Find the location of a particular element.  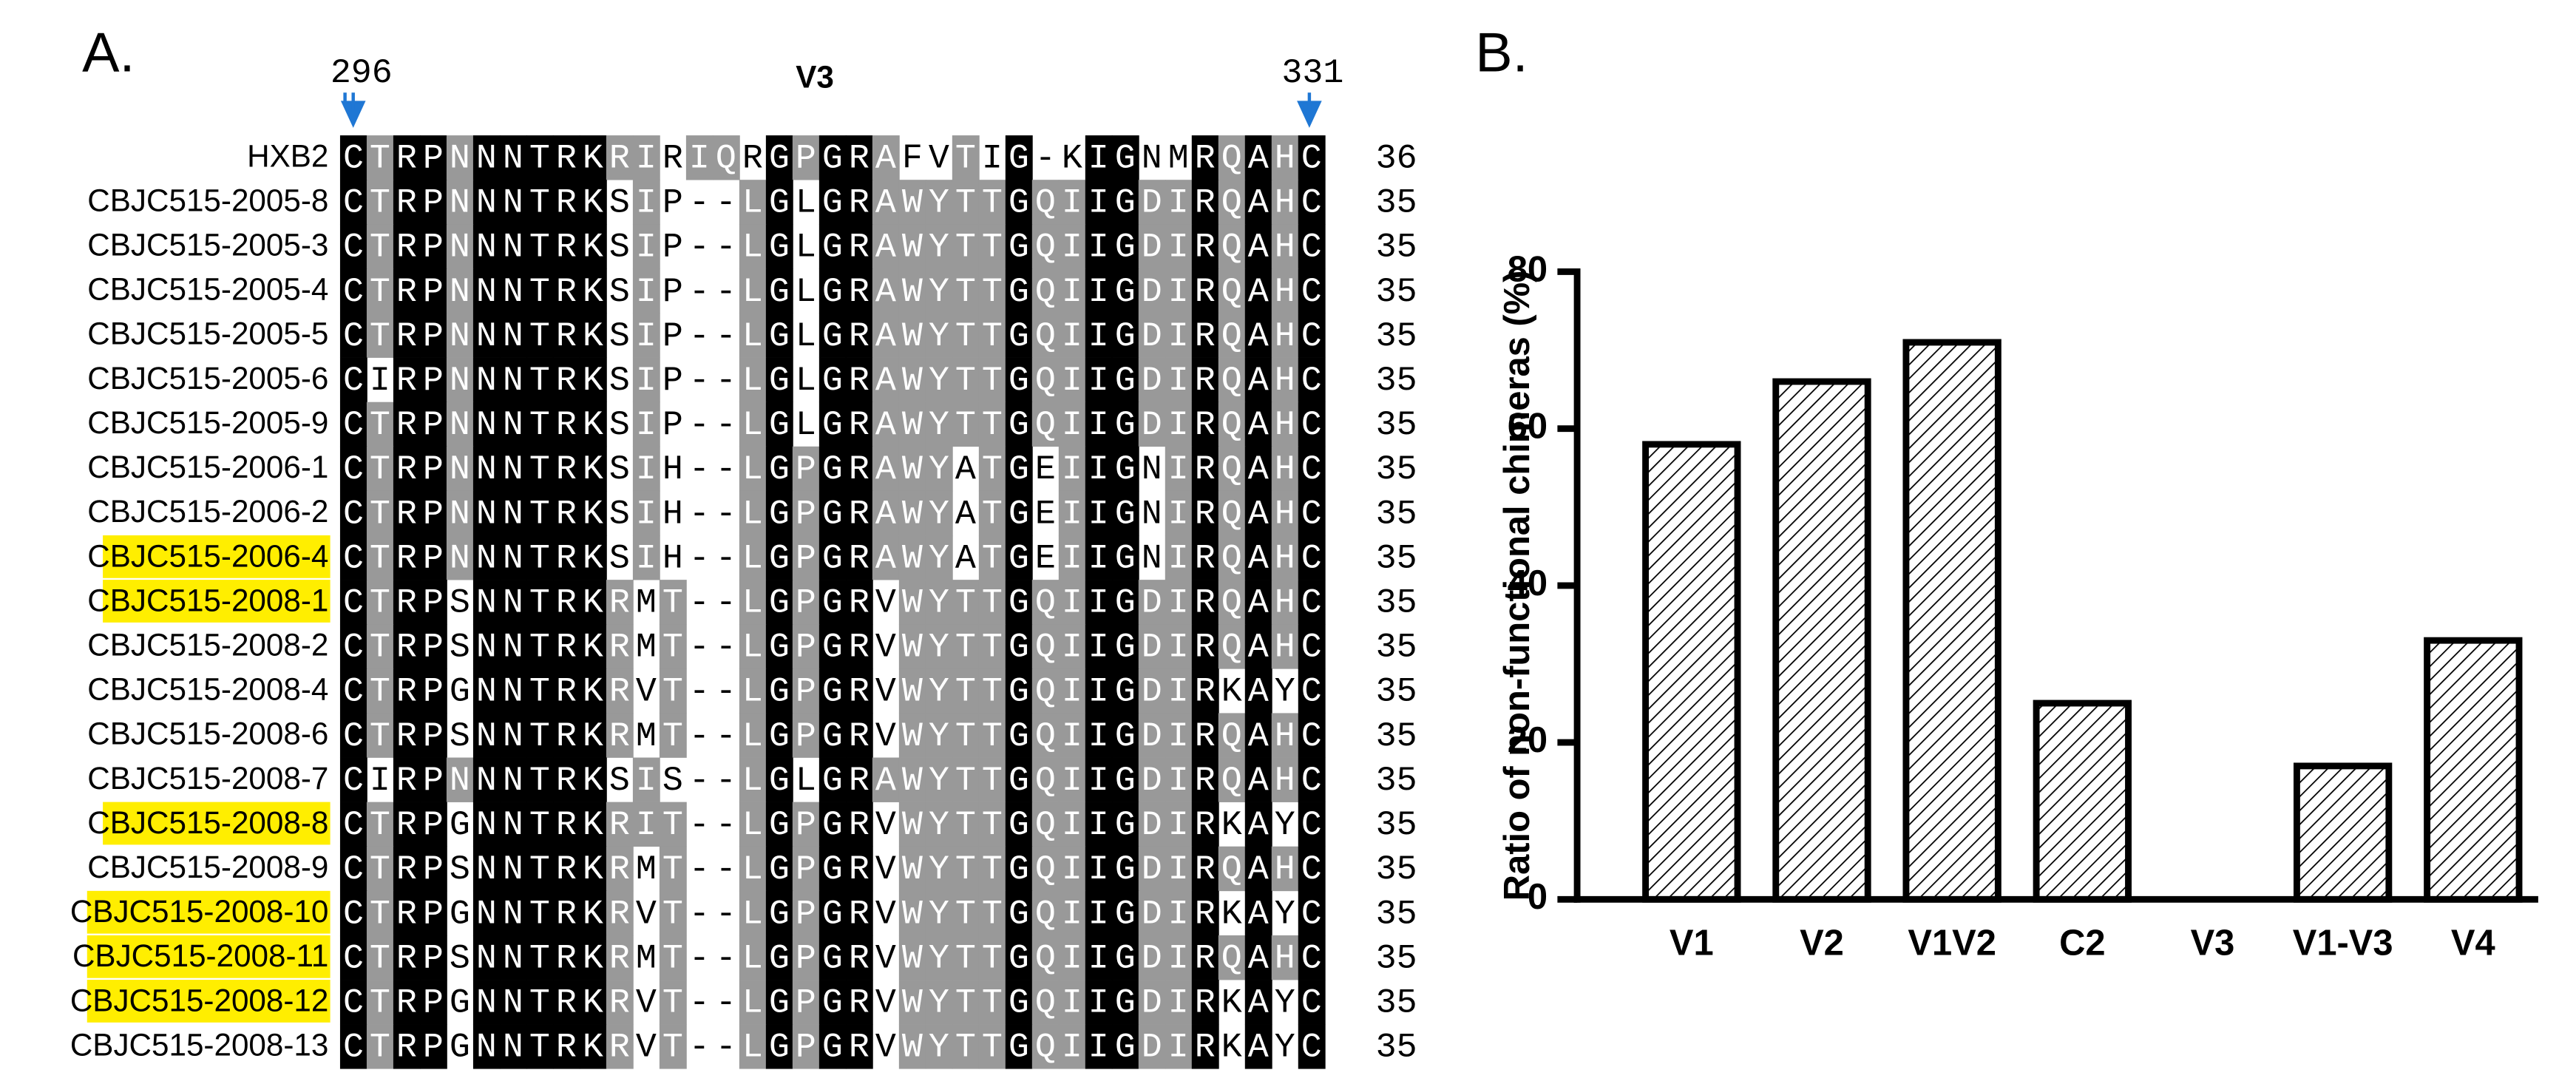

residue: E is located at coordinates (1045, 514).